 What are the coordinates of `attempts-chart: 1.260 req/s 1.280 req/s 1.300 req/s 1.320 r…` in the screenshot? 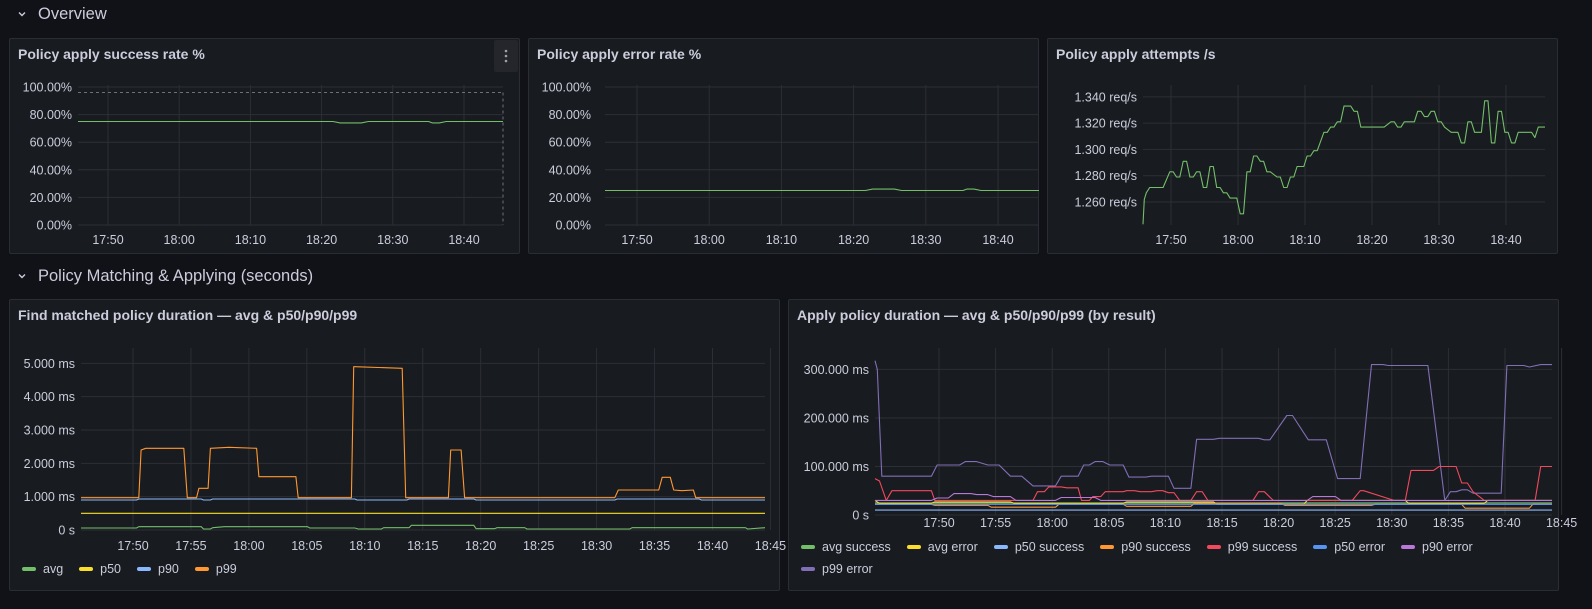 It's located at (1303, 147).